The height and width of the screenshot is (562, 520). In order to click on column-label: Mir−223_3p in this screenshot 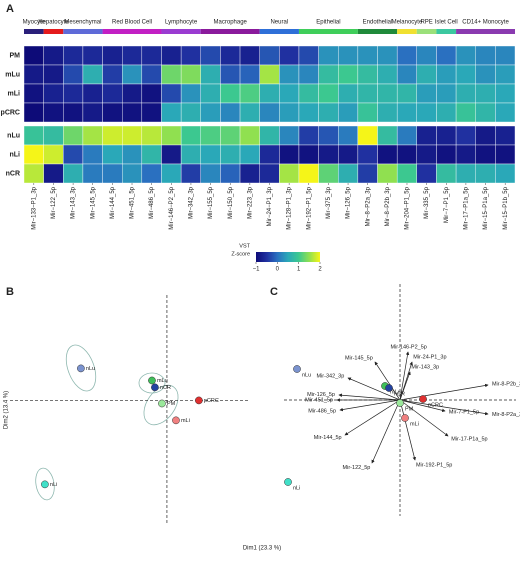, I will do `click(250, 202)`.